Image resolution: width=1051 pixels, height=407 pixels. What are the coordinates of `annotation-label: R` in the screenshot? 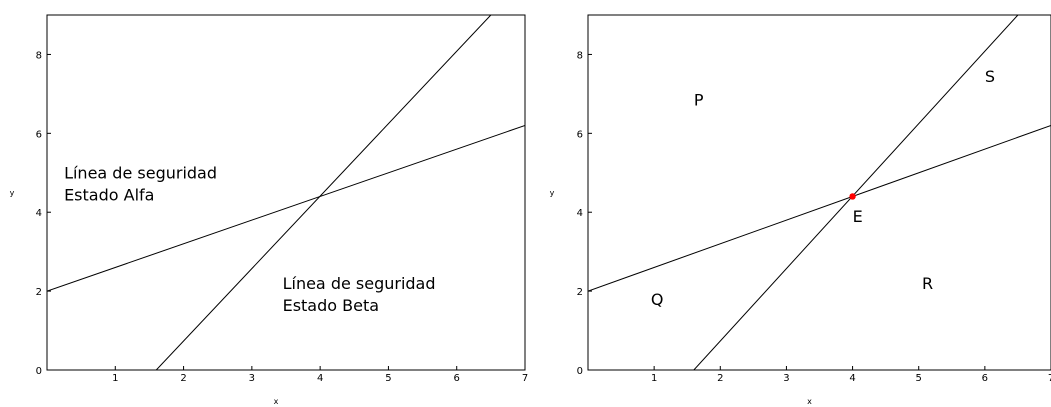 It's located at (927, 283).